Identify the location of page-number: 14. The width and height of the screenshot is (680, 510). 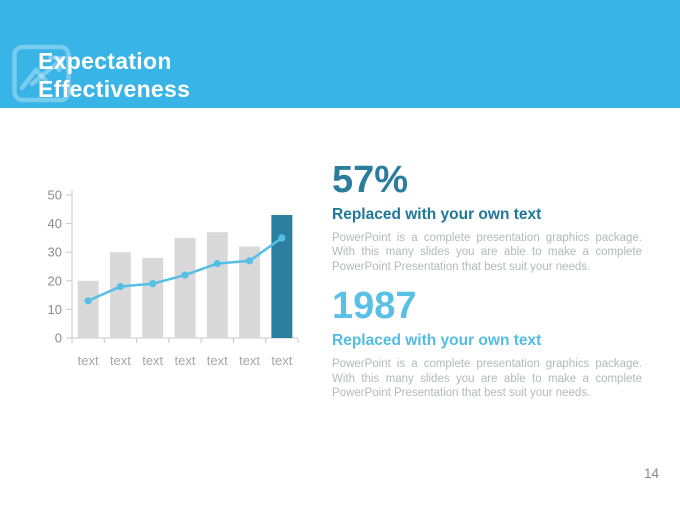
(651, 473).